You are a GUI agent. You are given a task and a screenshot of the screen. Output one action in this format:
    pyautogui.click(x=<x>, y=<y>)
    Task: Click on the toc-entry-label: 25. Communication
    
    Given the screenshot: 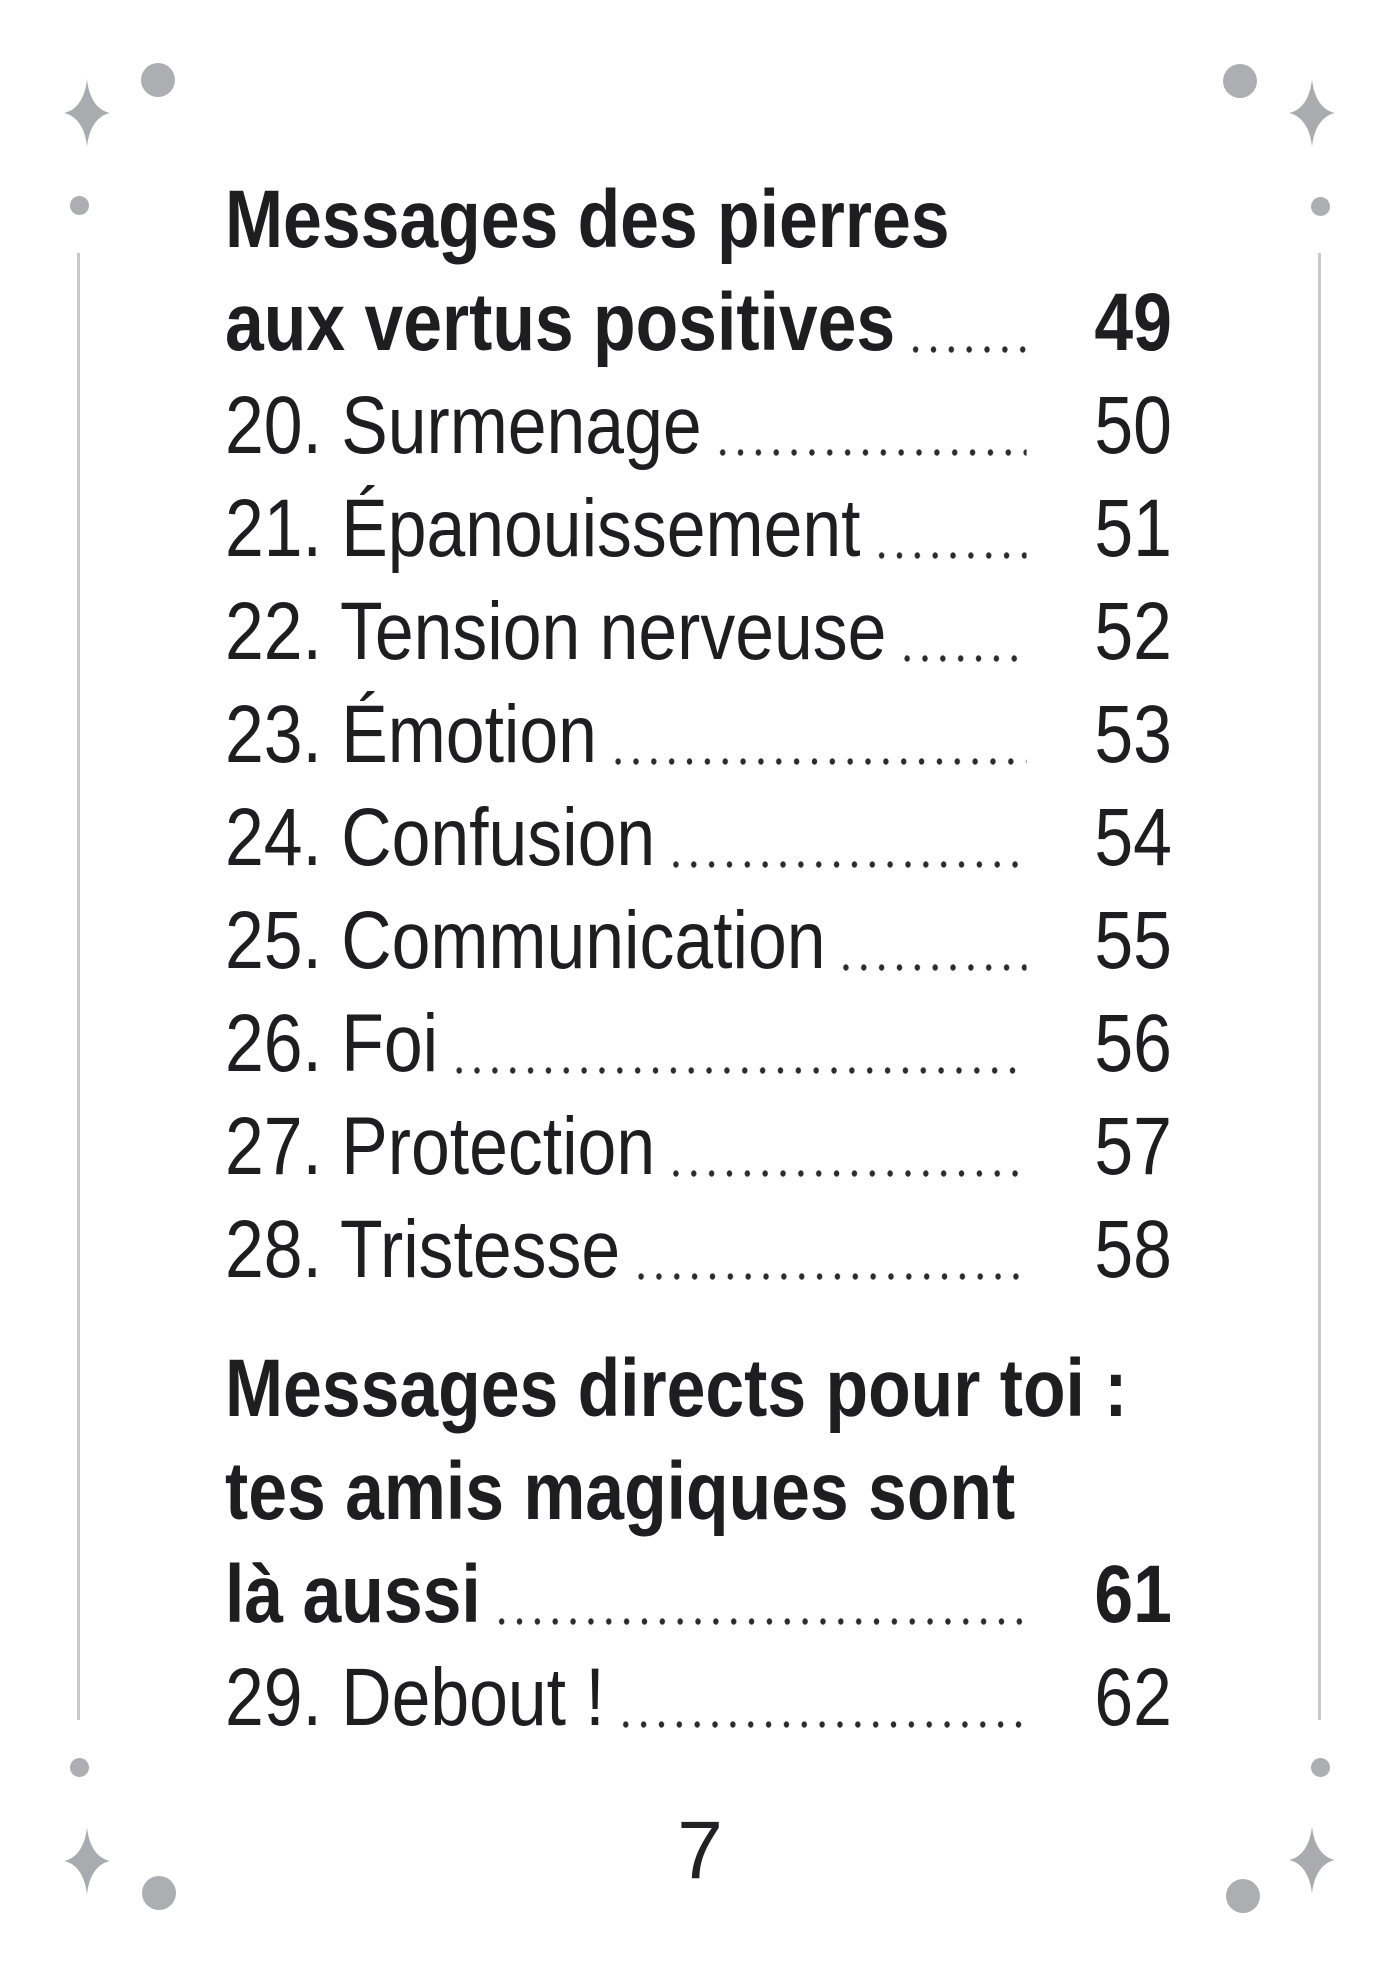 What is the action you would take?
    pyautogui.click(x=525, y=940)
    